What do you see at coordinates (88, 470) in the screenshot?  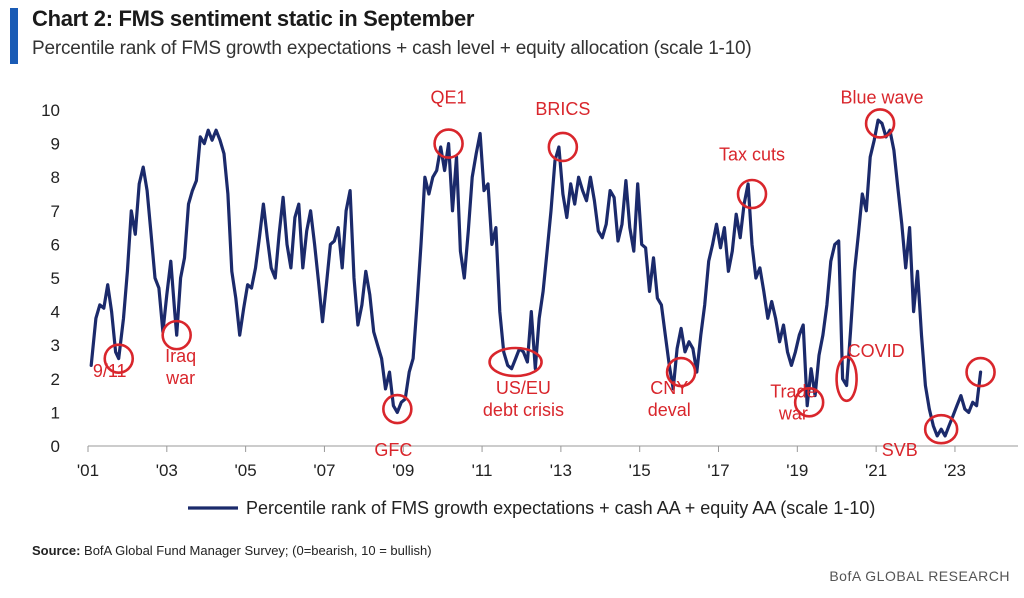 I see `x-tick-label: '01` at bounding box center [88, 470].